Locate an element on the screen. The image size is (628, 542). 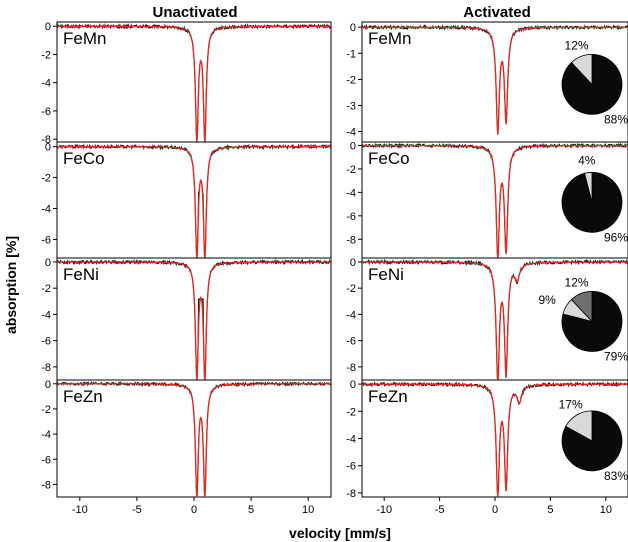
pie-label: 9% is located at coordinates (548, 300).